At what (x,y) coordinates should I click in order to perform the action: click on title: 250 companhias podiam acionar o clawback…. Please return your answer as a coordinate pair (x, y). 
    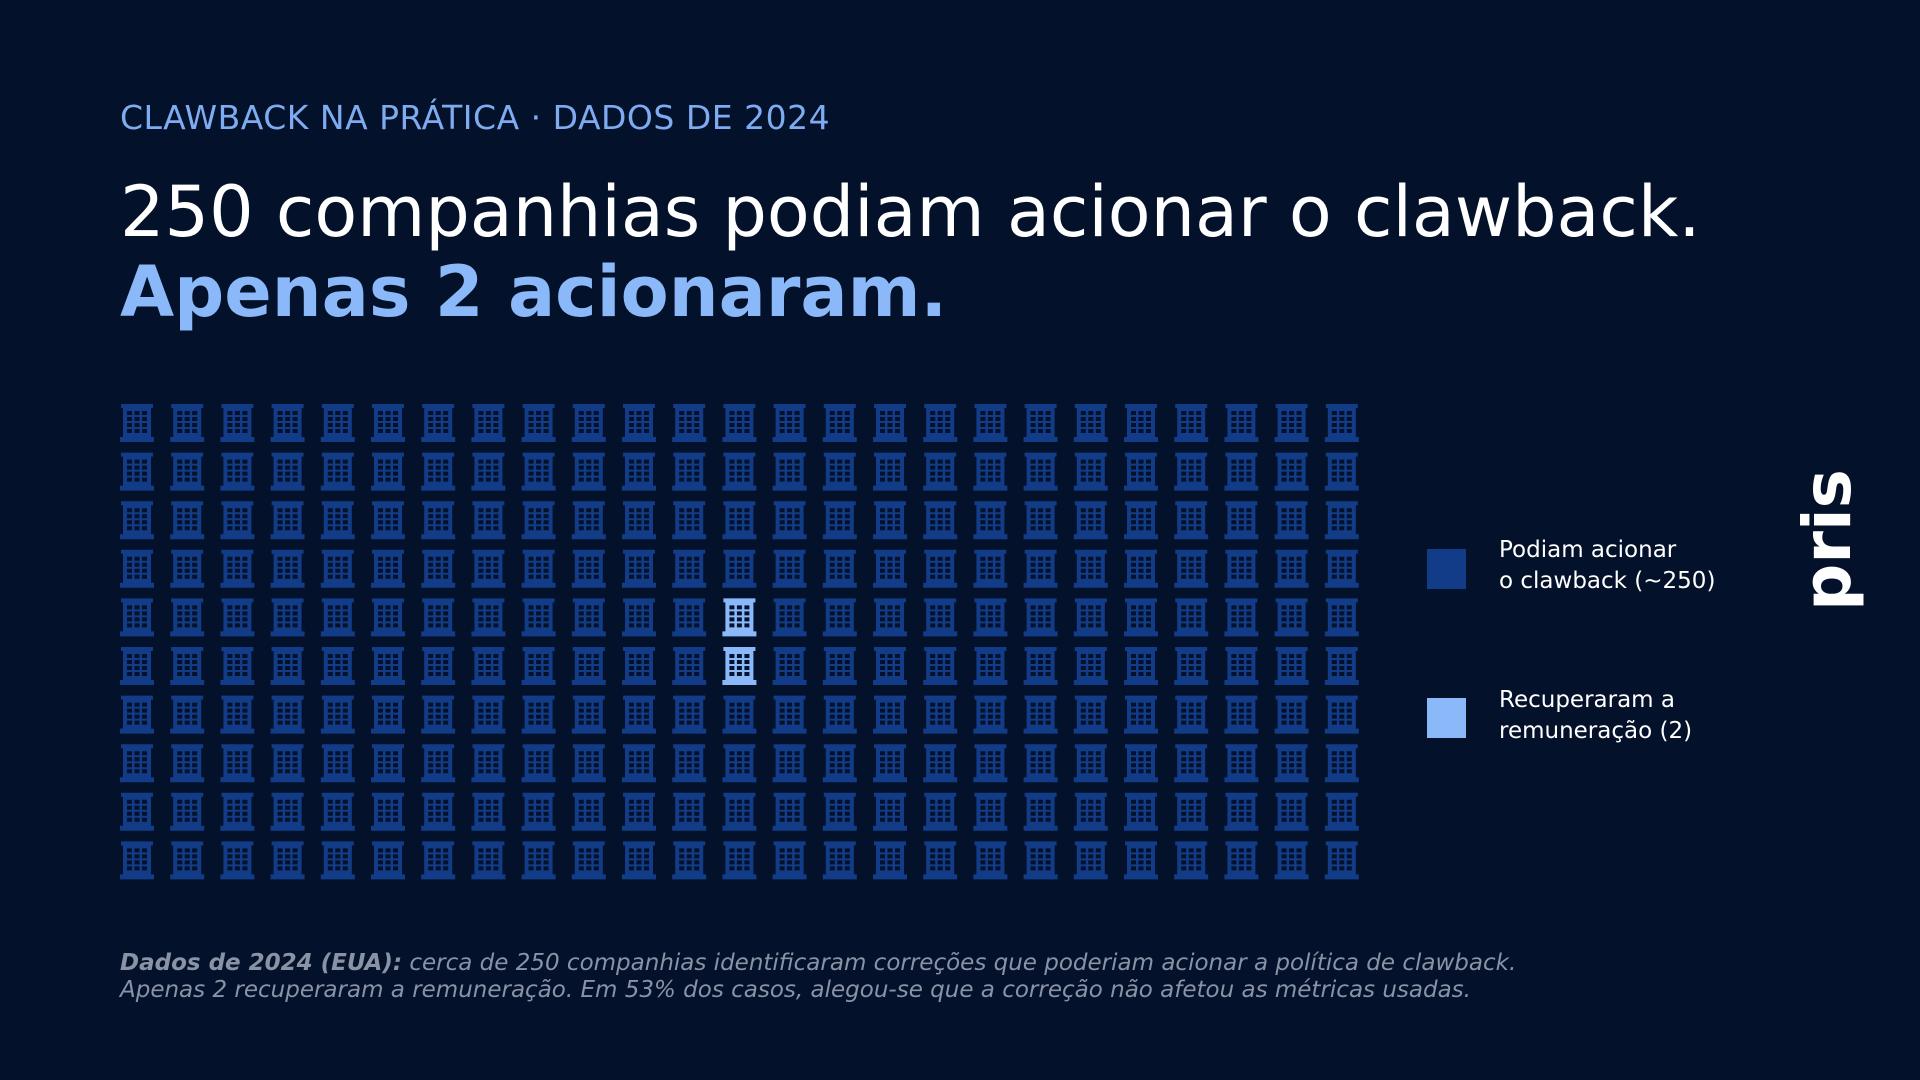
    Looking at the image, I should click on (910, 212).